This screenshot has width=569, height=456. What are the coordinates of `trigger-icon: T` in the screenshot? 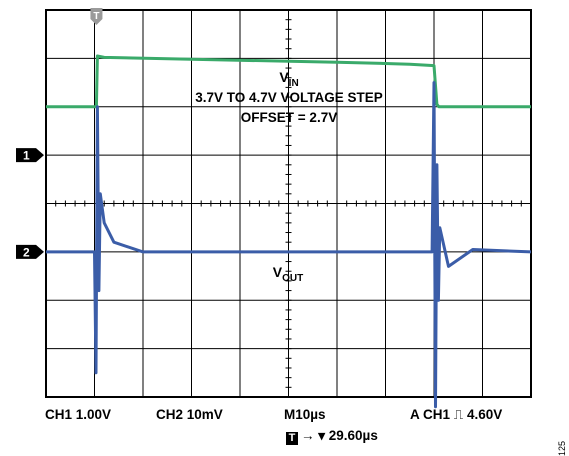 It's located at (292, 438).